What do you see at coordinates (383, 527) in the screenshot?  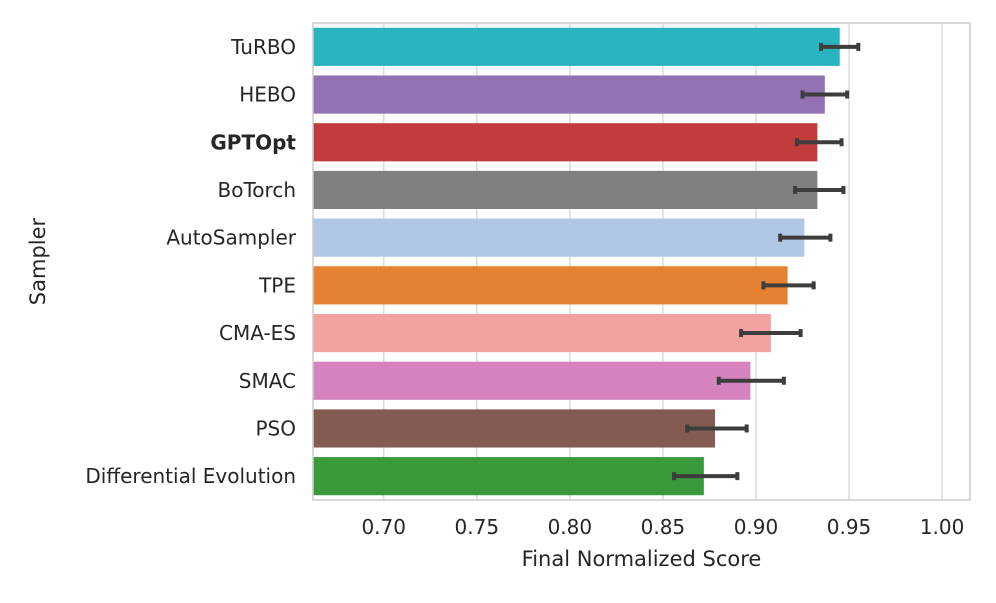 I see `x-tick-label: 0.70` at bounding box center [383, 527].